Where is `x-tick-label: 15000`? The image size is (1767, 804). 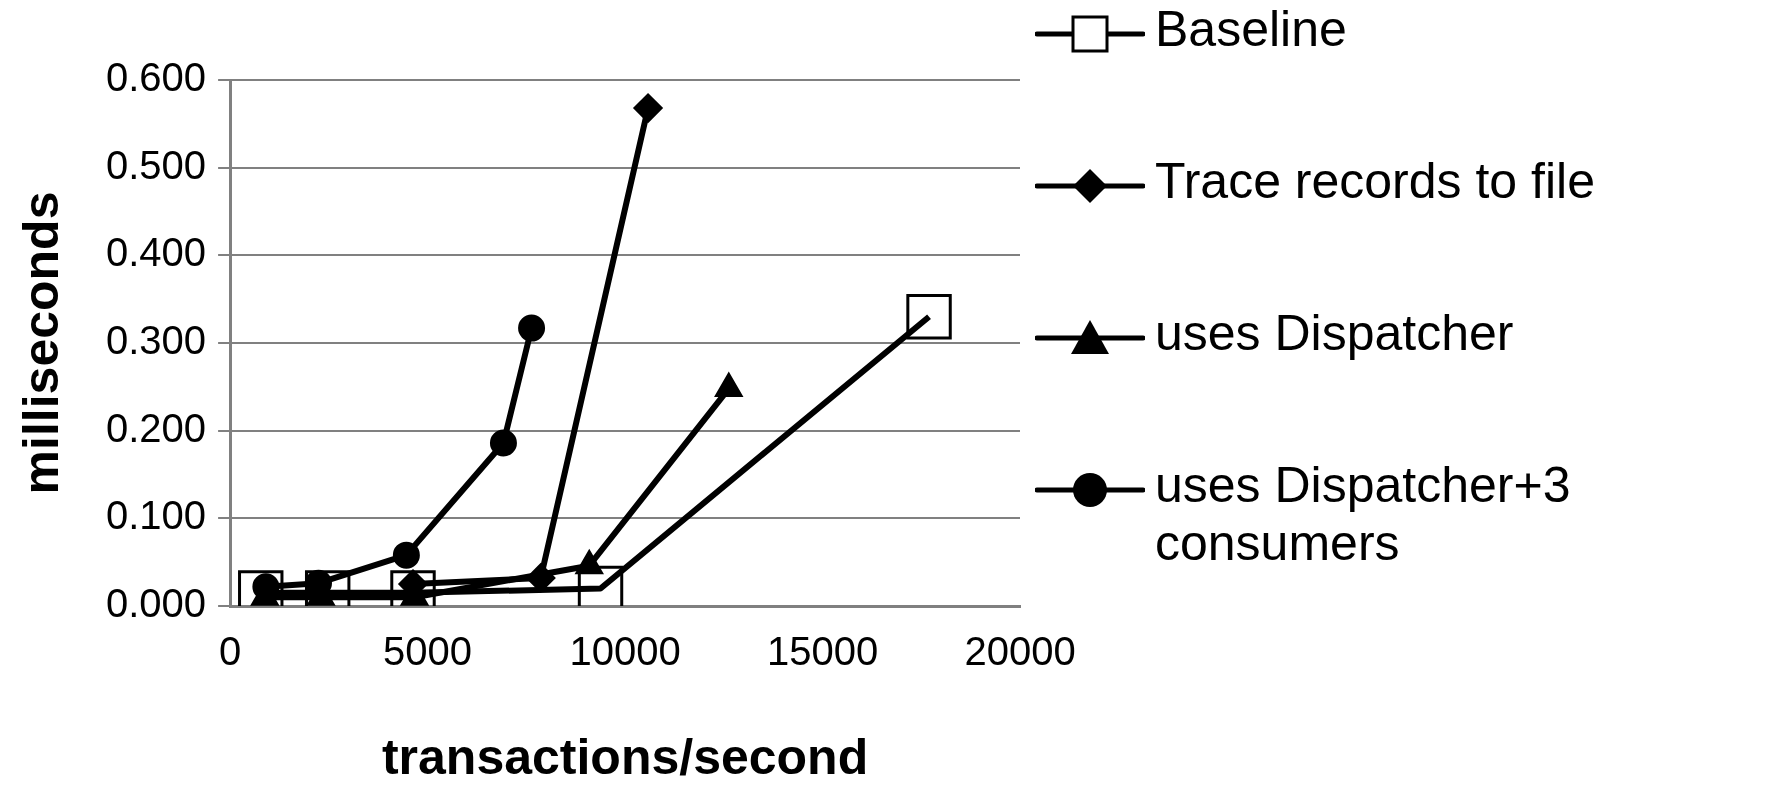
x-tick-label: 15000 is located at coordinates (822, 651).